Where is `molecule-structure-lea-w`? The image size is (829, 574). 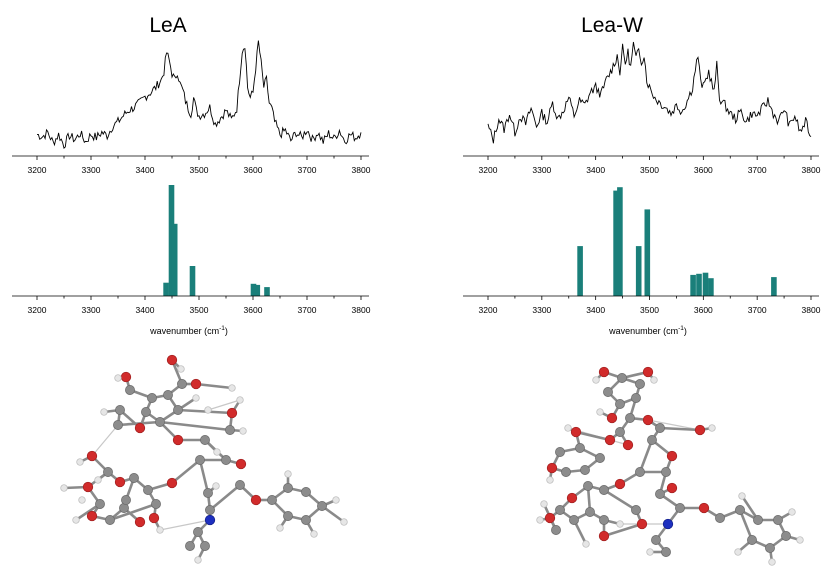
molecule-structure-lea-w is located at coordinates (670, 466).